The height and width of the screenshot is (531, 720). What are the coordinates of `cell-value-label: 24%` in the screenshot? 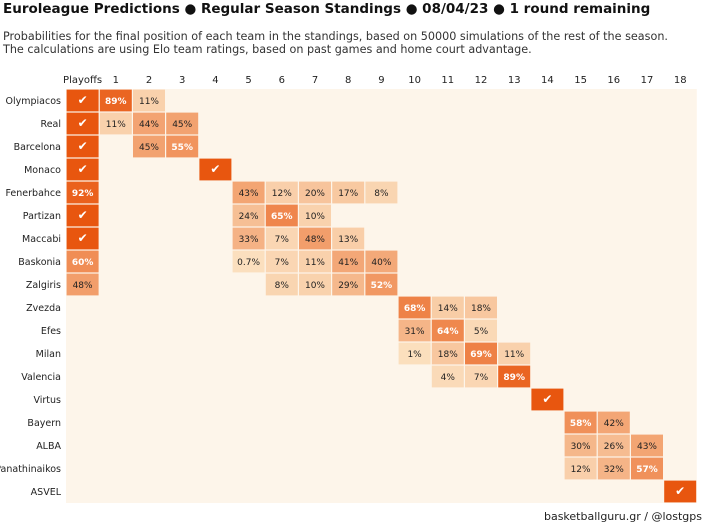 It's located at (249, 217).